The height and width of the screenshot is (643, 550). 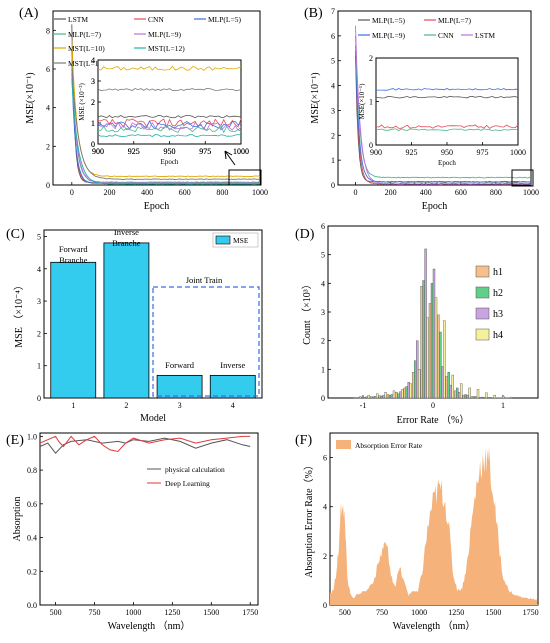 What do you see at coordinates (382, 612) in the screenshot?
I see `x-tick-label: 750` at bounding box center [382, 612].